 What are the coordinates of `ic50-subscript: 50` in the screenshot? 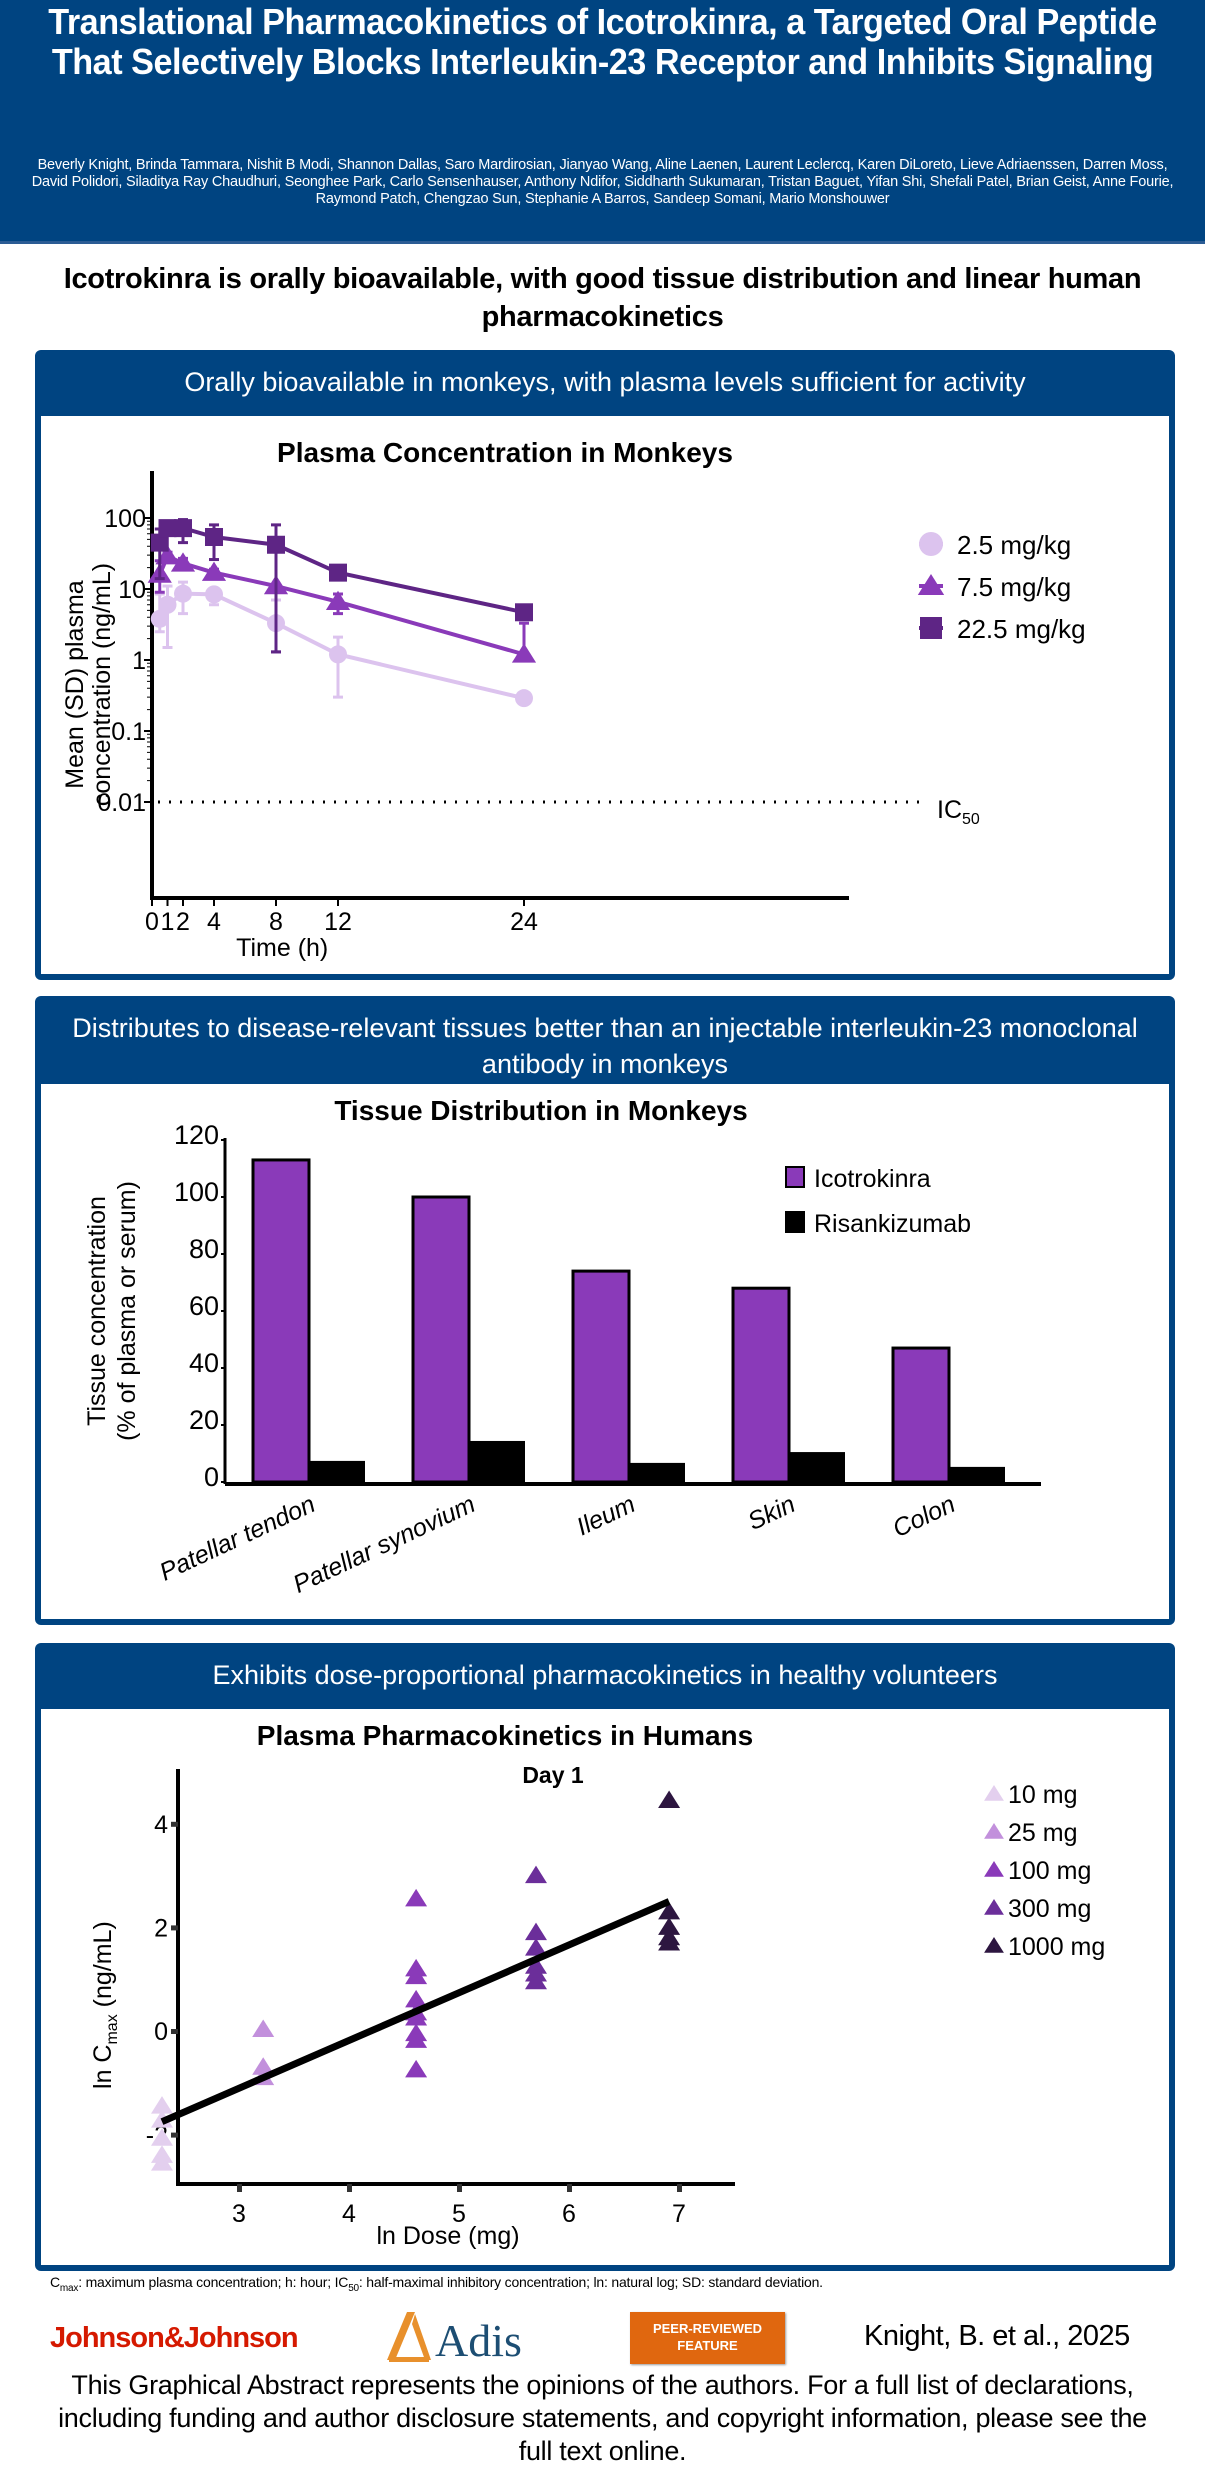 It's located at (971, 819).